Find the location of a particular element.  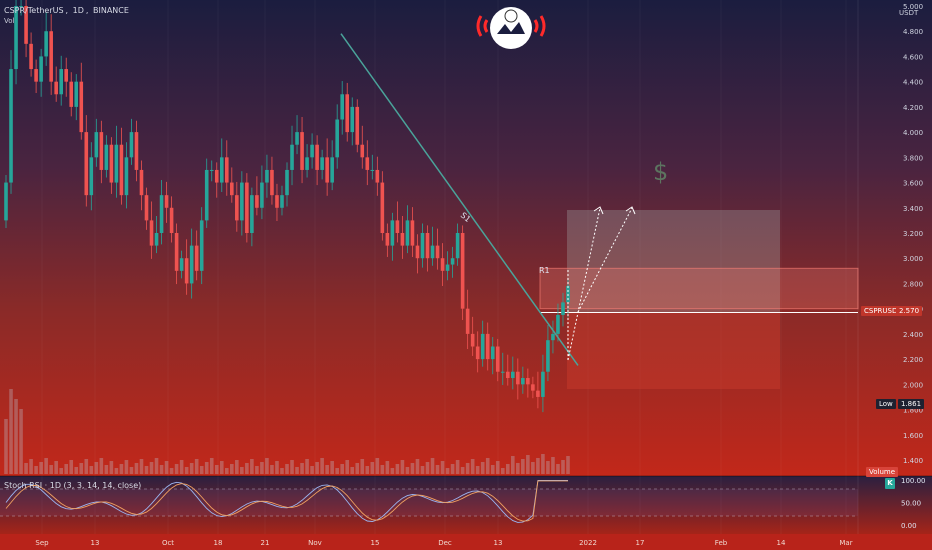

time-tick-label: 2022 is located at coordinates (588, 543).